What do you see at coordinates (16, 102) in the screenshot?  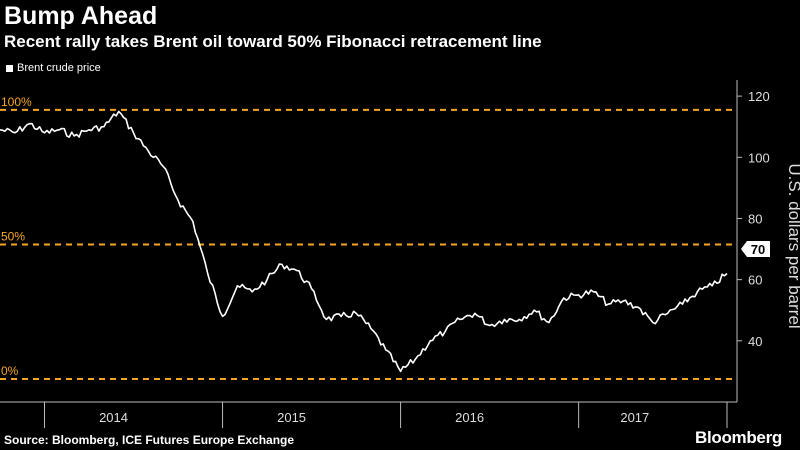 I see `fib-label-100: 100%` at bounding box center [16, 102].